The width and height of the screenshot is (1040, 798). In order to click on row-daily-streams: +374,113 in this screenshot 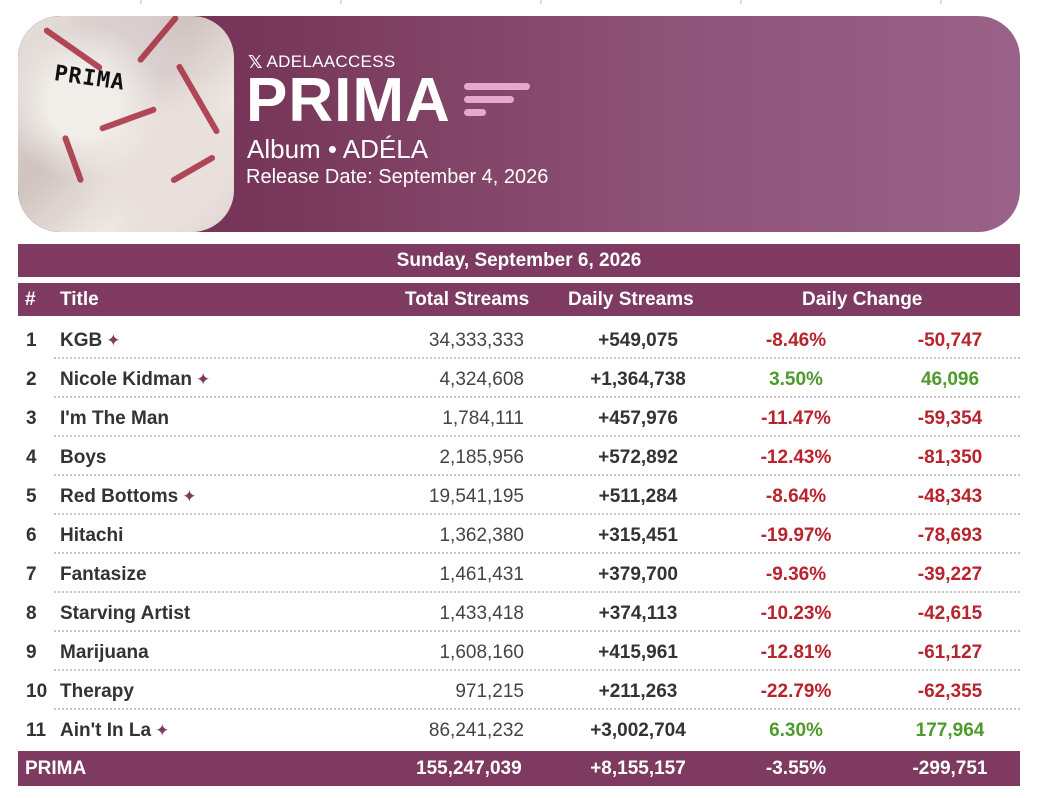, I will do `click(638, 613)`.